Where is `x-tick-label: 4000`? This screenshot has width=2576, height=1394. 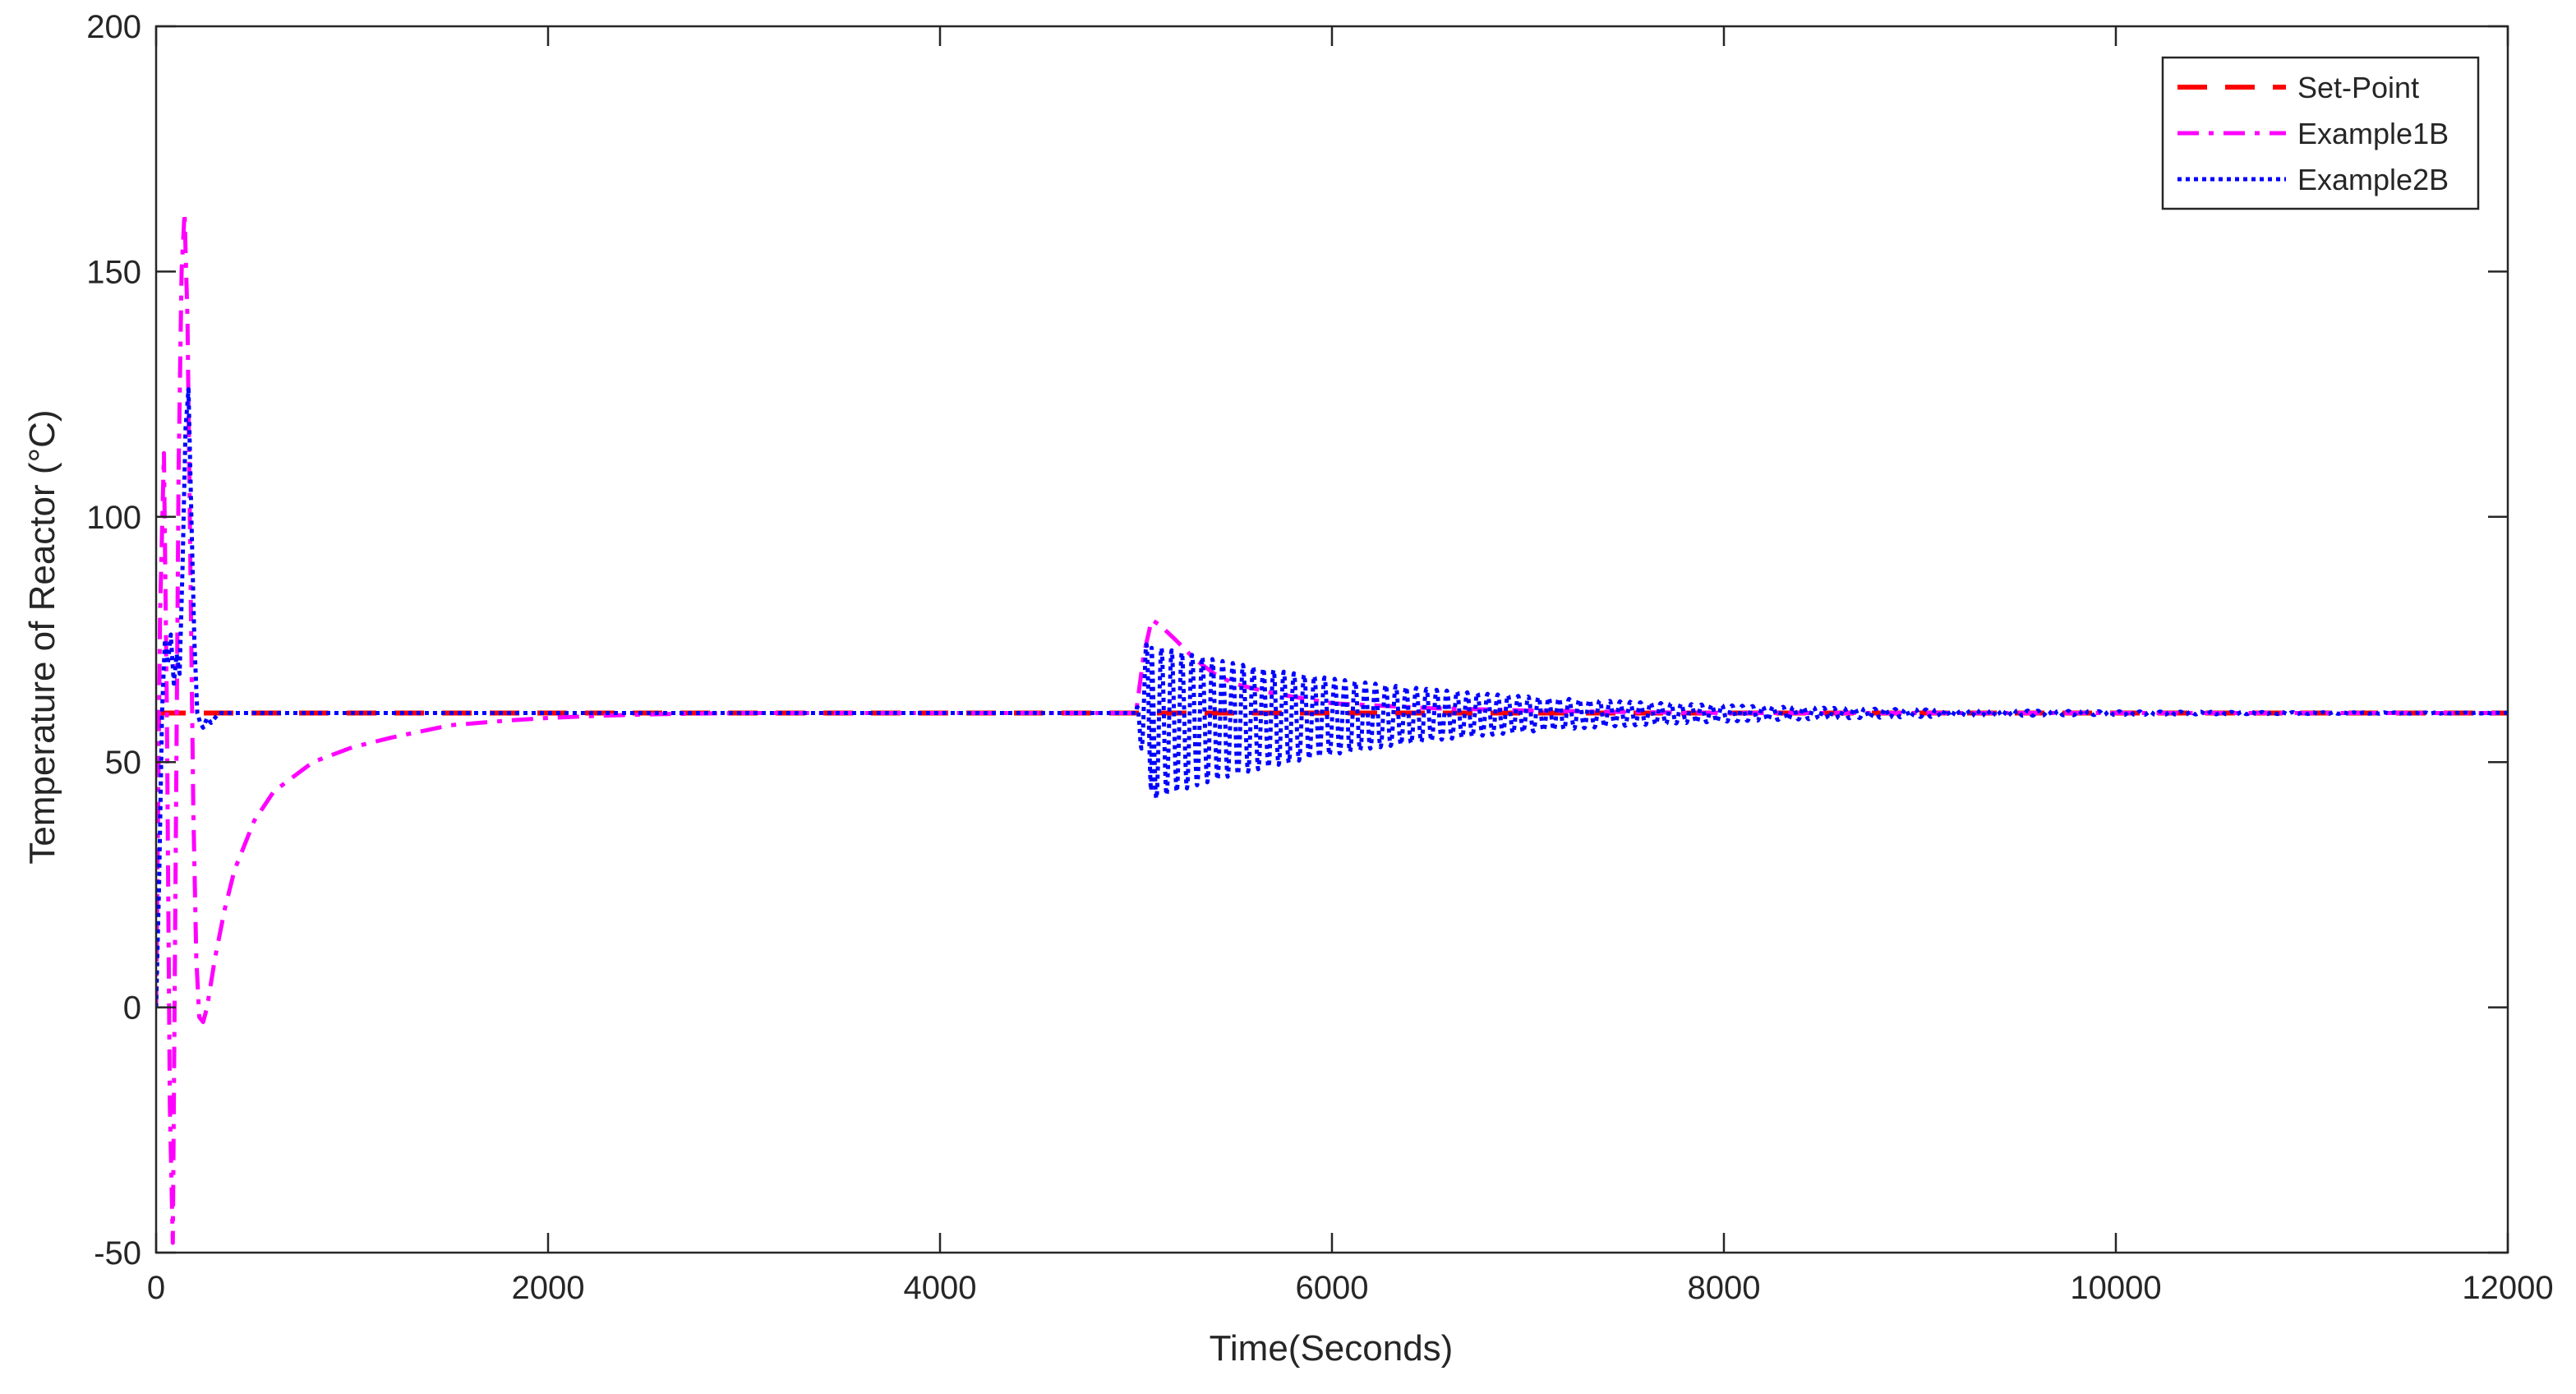 x-tick-label: 4000 is located at coordinates (940, 1288).